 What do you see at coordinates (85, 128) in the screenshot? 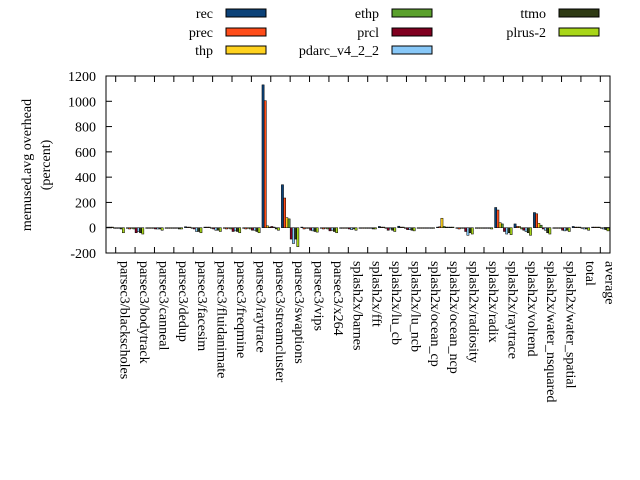
I see `y-tick-label: 800` at bounding box center [85, 128].